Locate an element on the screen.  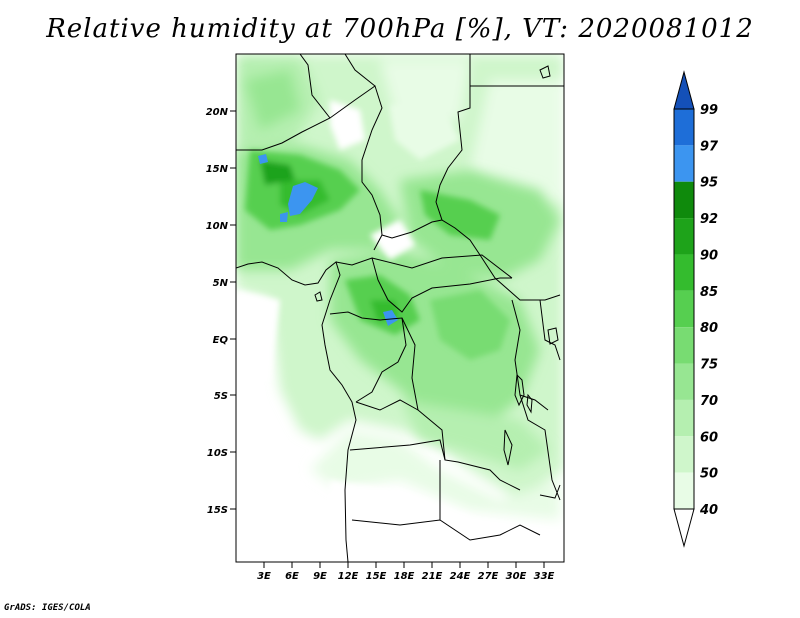
colorbar-label: 80 is located at coordinates (709, 328).